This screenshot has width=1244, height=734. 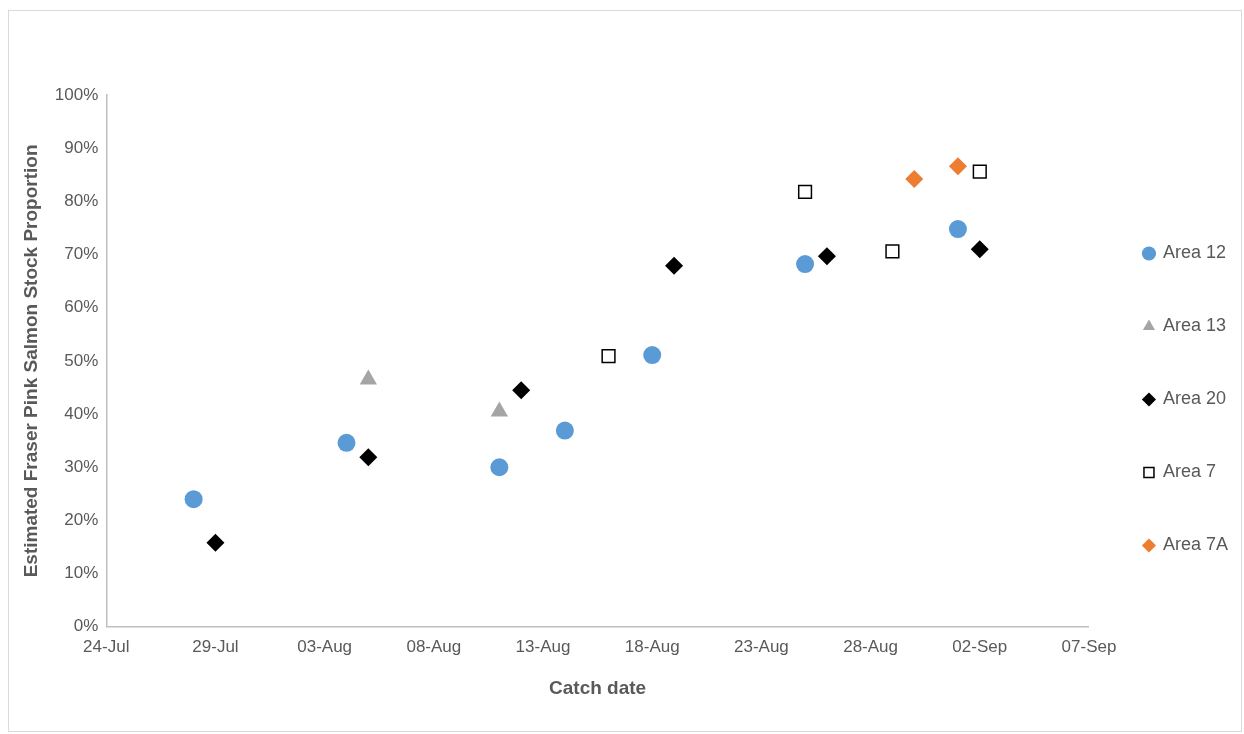 I want to click on x-tick-label: 28-Aug, so click(x=870, y=646).